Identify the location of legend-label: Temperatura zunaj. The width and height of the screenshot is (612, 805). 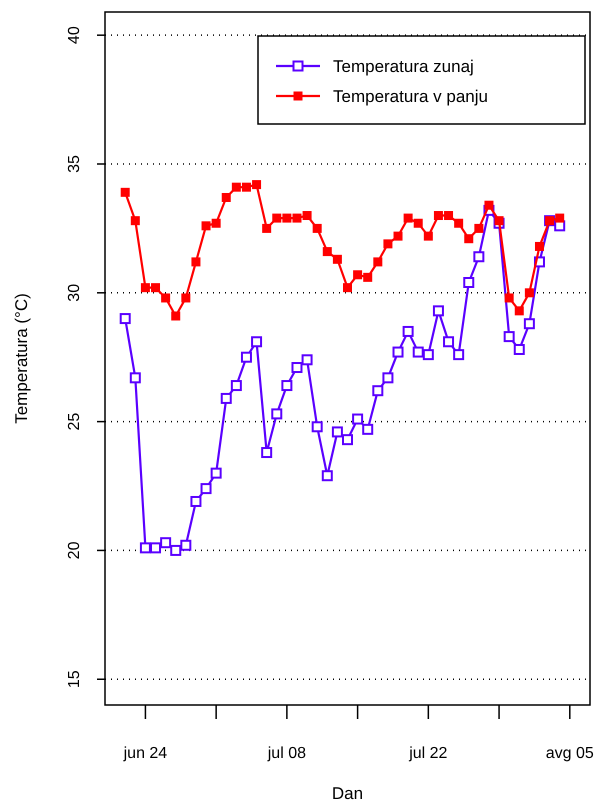
(403, 66).